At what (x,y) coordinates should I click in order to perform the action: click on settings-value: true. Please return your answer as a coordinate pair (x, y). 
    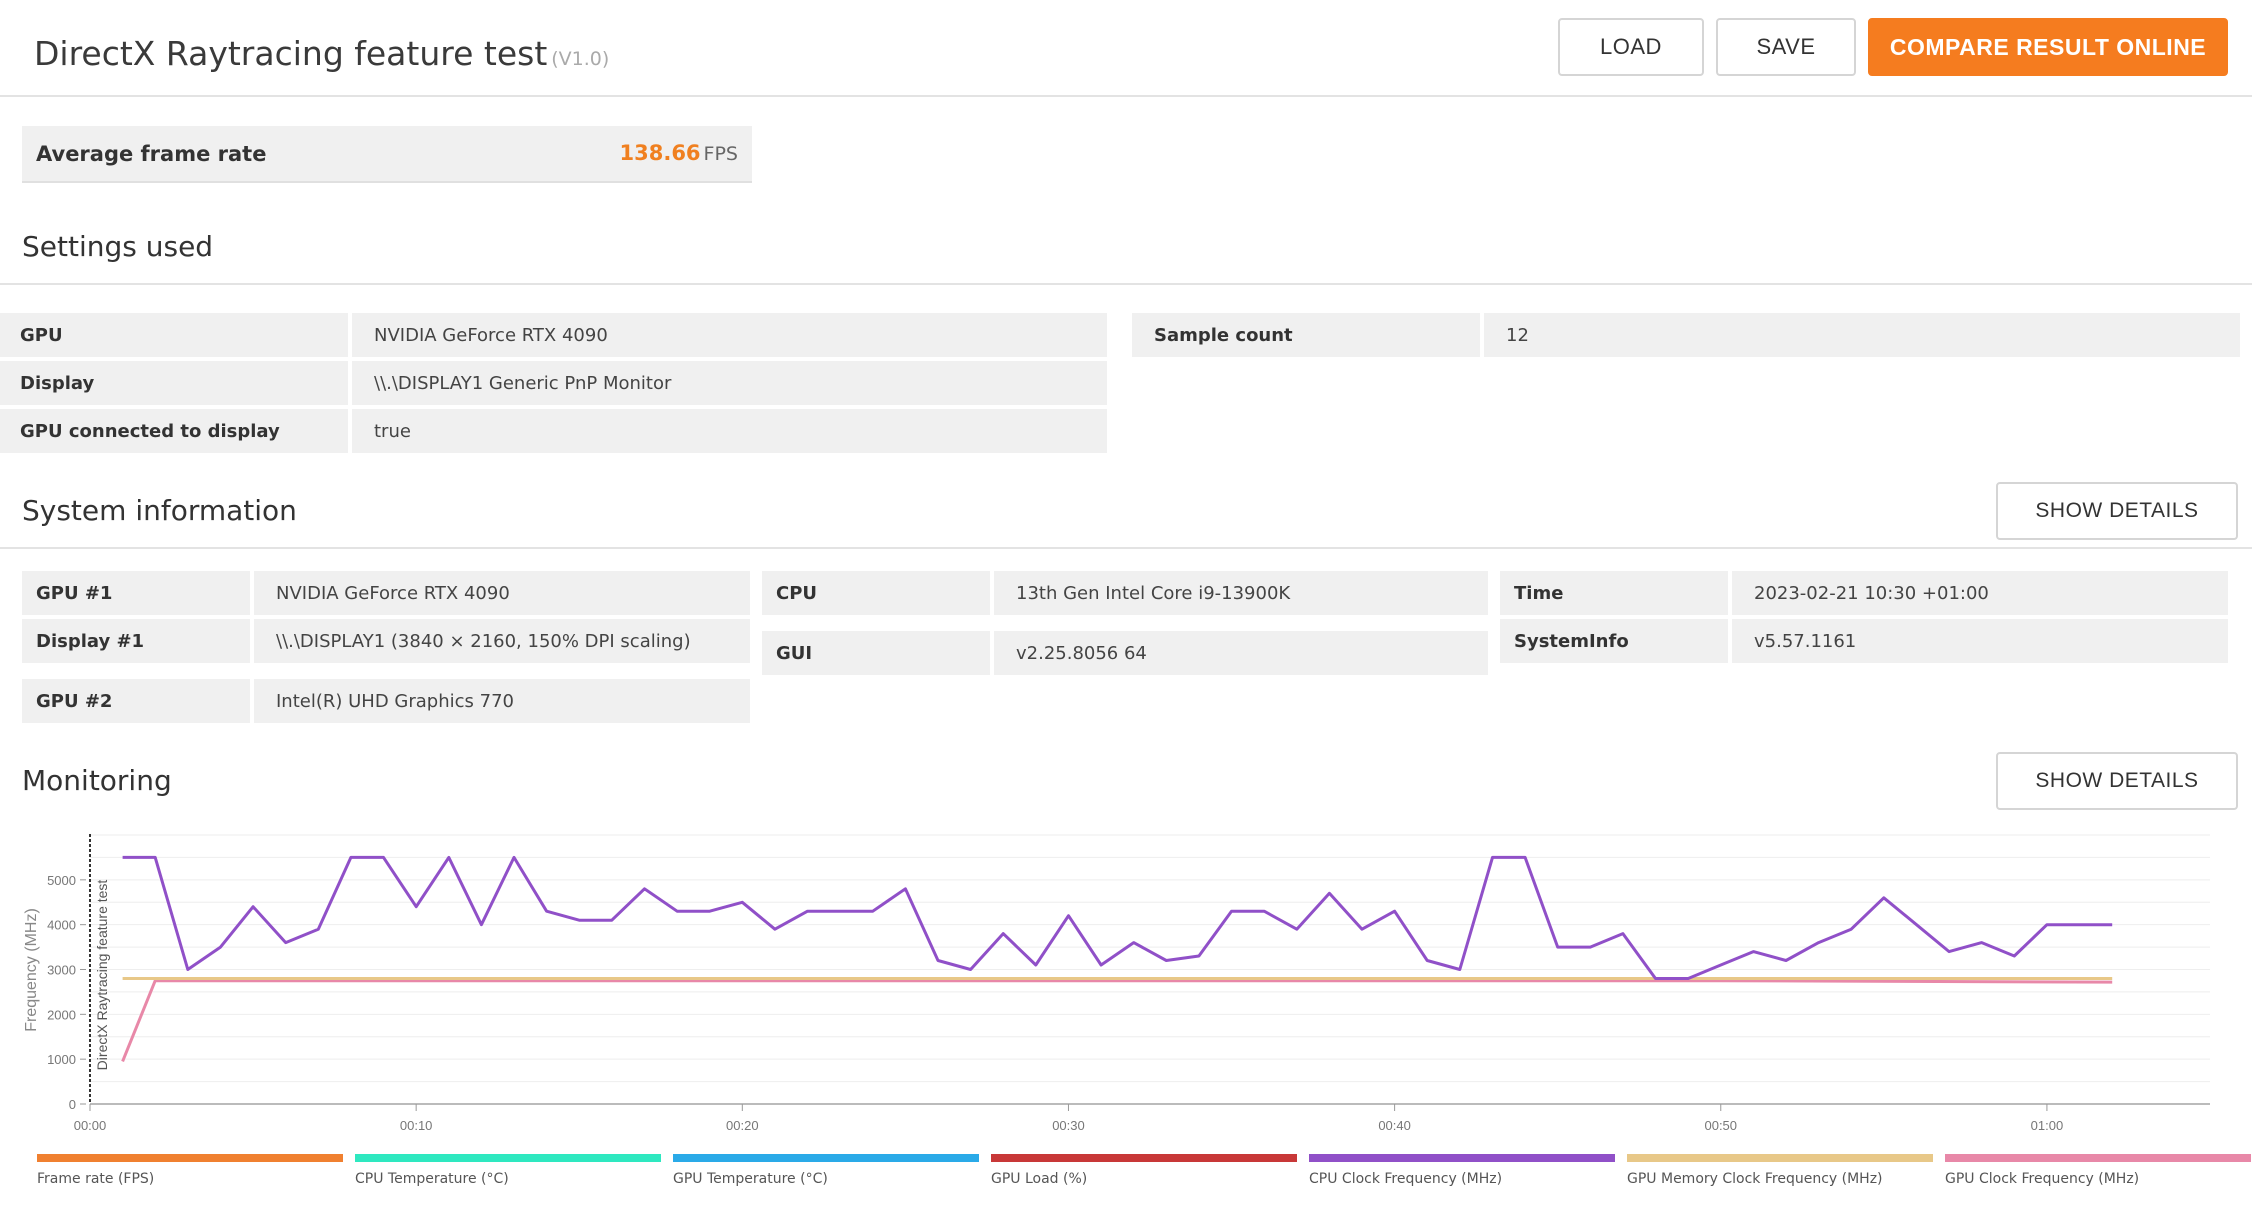
    Looking at the image, I should click on (729, 431).